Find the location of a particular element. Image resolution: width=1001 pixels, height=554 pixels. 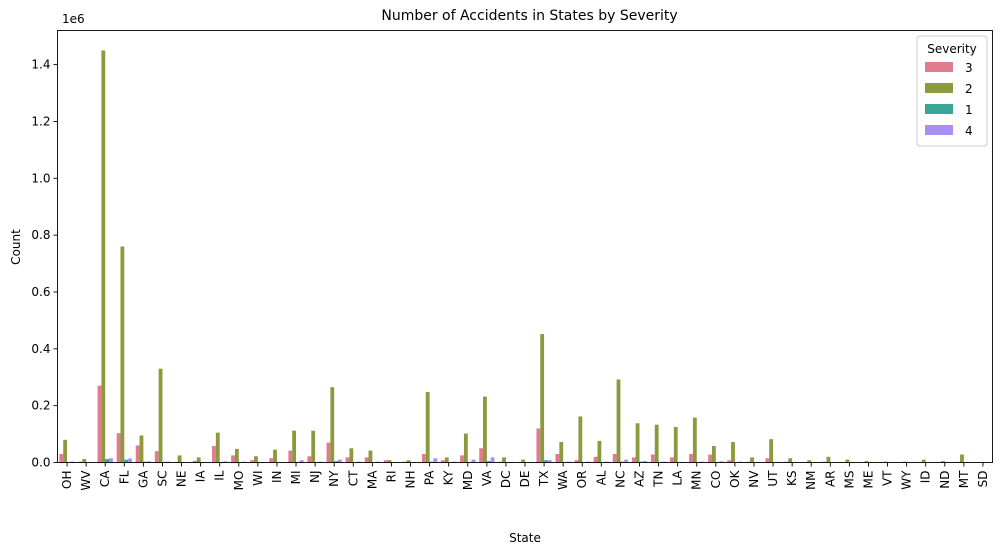

x-tick-label-FL: FL is located at coordinates (124, 477).